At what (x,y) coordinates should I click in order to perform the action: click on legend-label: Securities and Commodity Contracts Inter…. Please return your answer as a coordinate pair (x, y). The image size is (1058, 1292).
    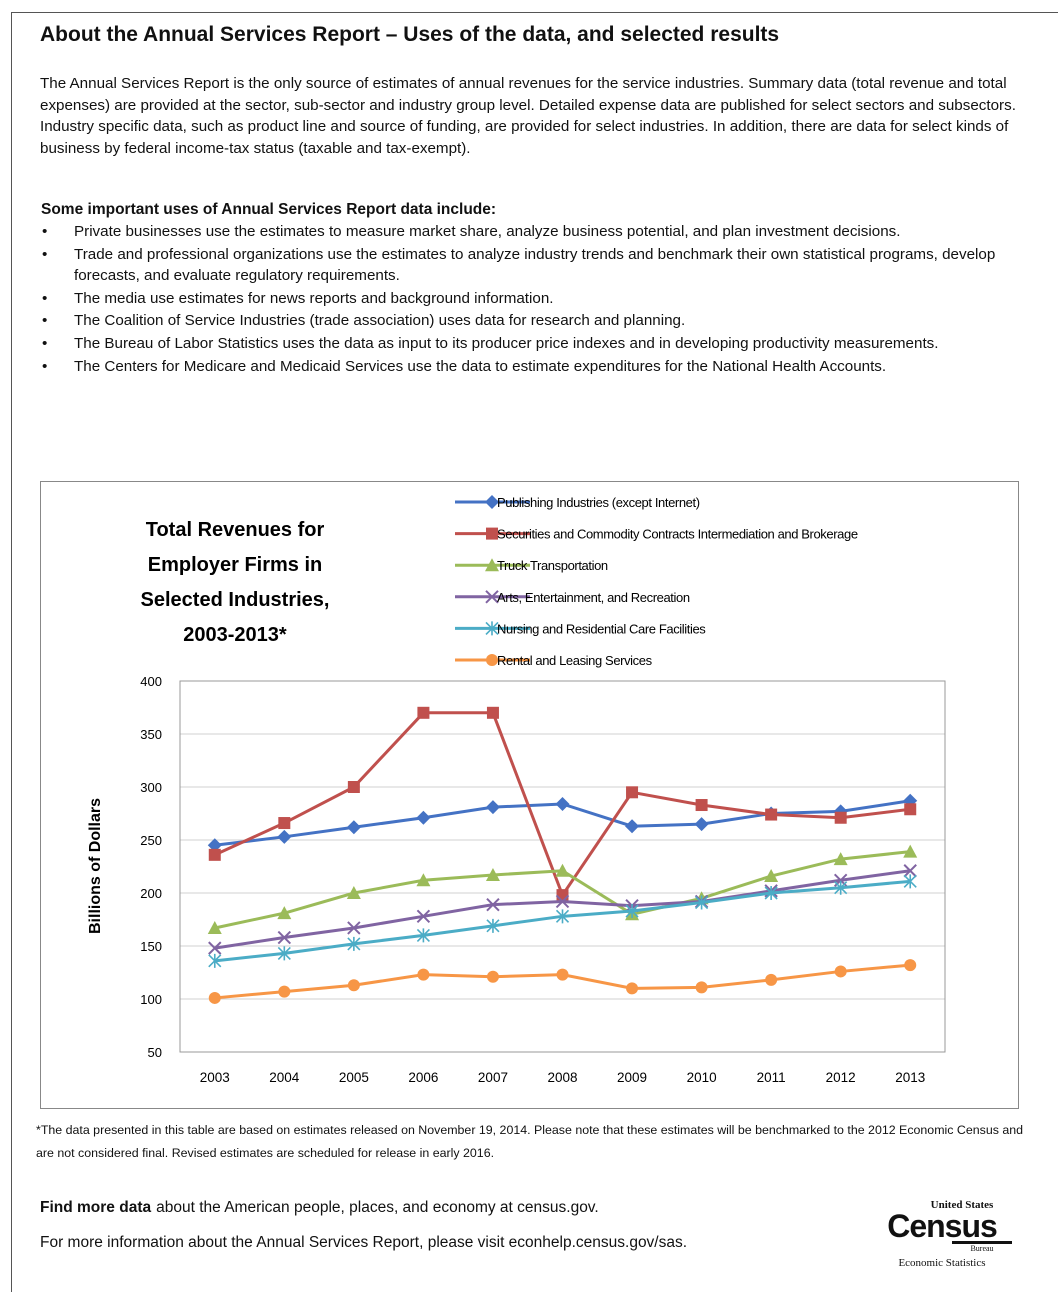
    Looking at the image, I should click on (677, 534).